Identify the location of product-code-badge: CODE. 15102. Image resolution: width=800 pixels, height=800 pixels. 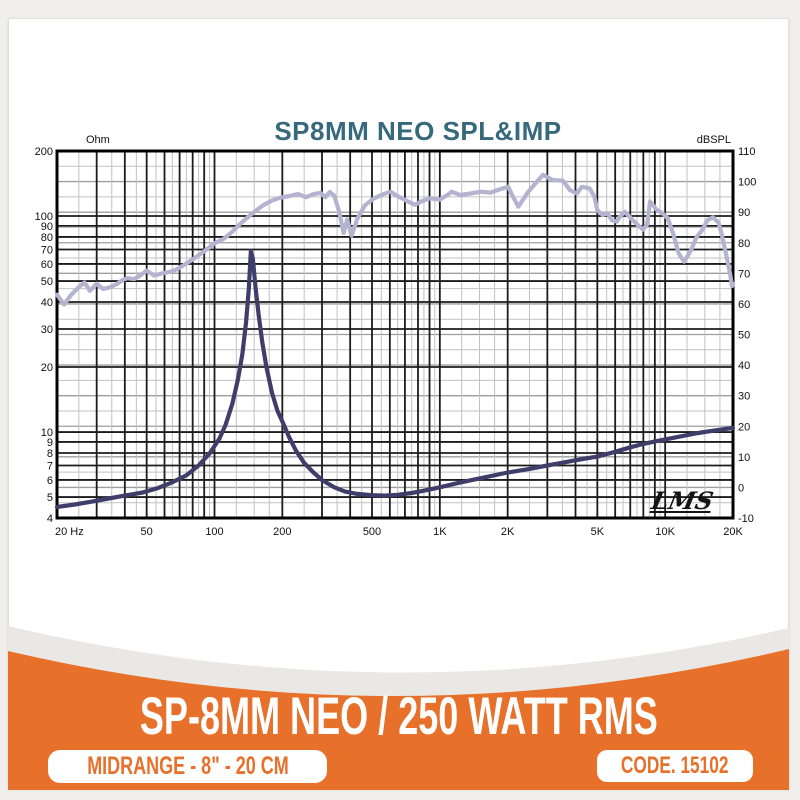
(675, 766).